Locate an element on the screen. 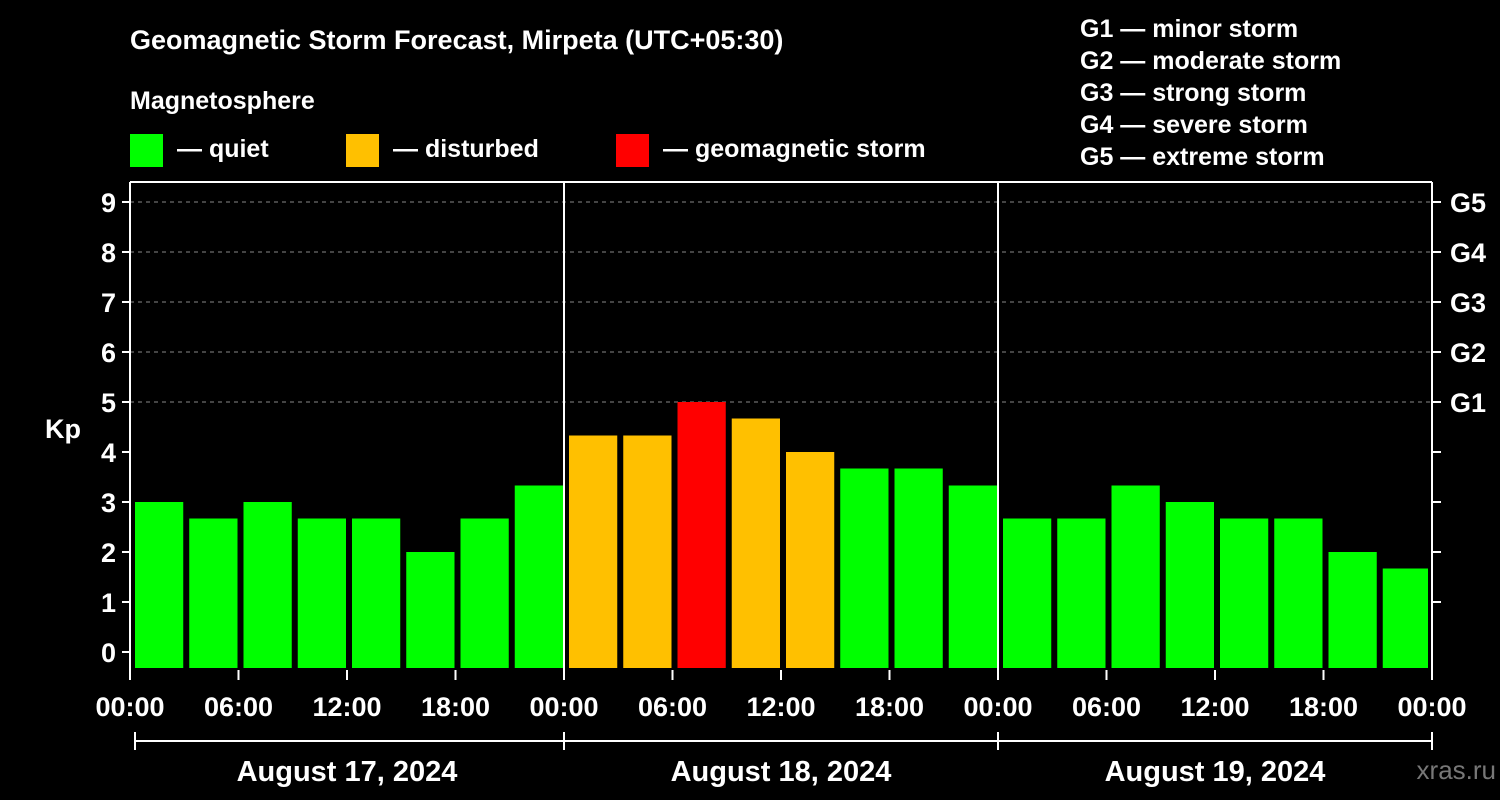 The image size is (1500, 800). y-tick-label-9: 9 is located at coordinates (108, 203).